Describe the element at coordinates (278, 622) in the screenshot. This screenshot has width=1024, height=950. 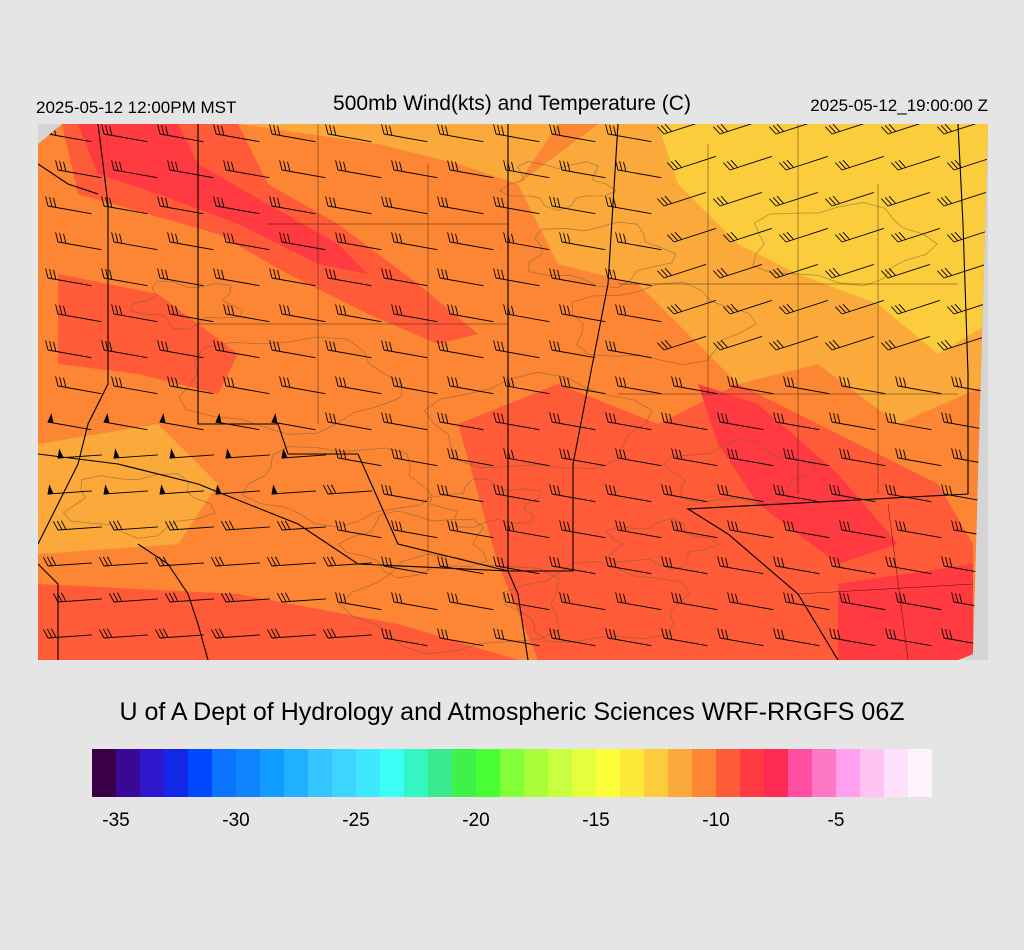
I see `cold-band-southwest` at that location.